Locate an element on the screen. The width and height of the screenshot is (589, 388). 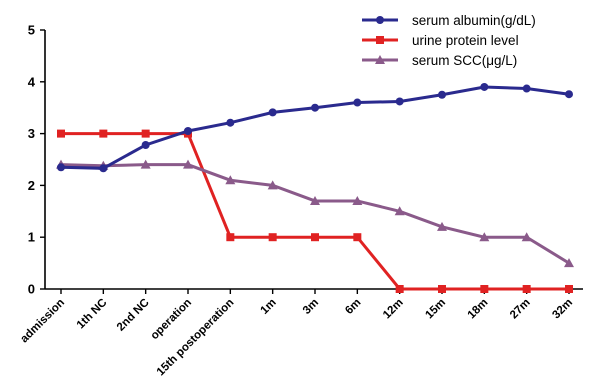
legend-item: urine protein level is located at coordinates (440, 40).